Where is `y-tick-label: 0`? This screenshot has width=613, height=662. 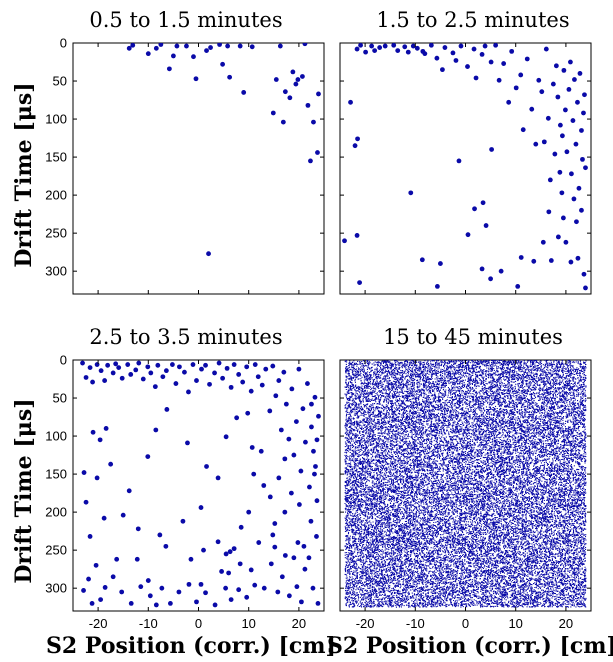 y-tick-label: 0 is located at coordinates (63, 360).